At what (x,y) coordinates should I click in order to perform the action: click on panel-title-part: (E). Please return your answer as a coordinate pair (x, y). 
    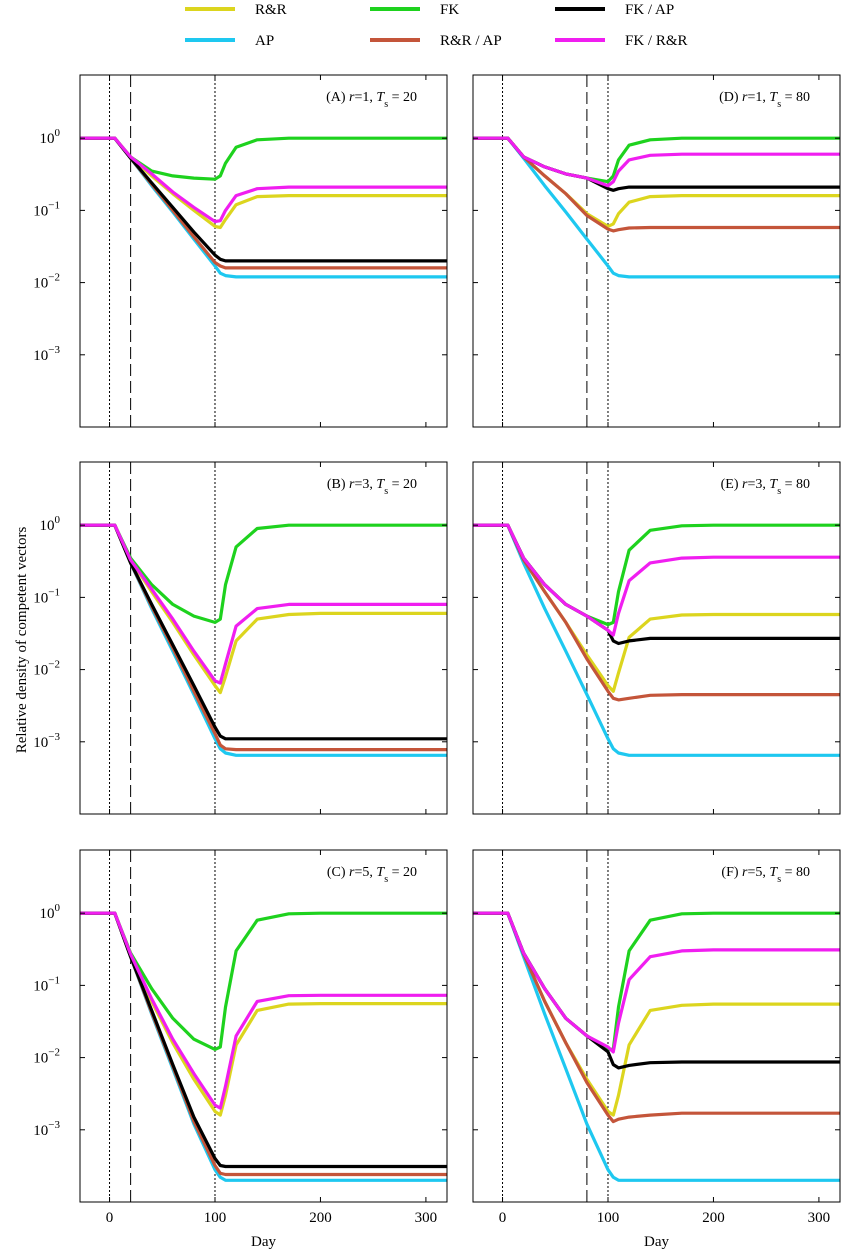
    Looking at the image, I should click on (731, 484).